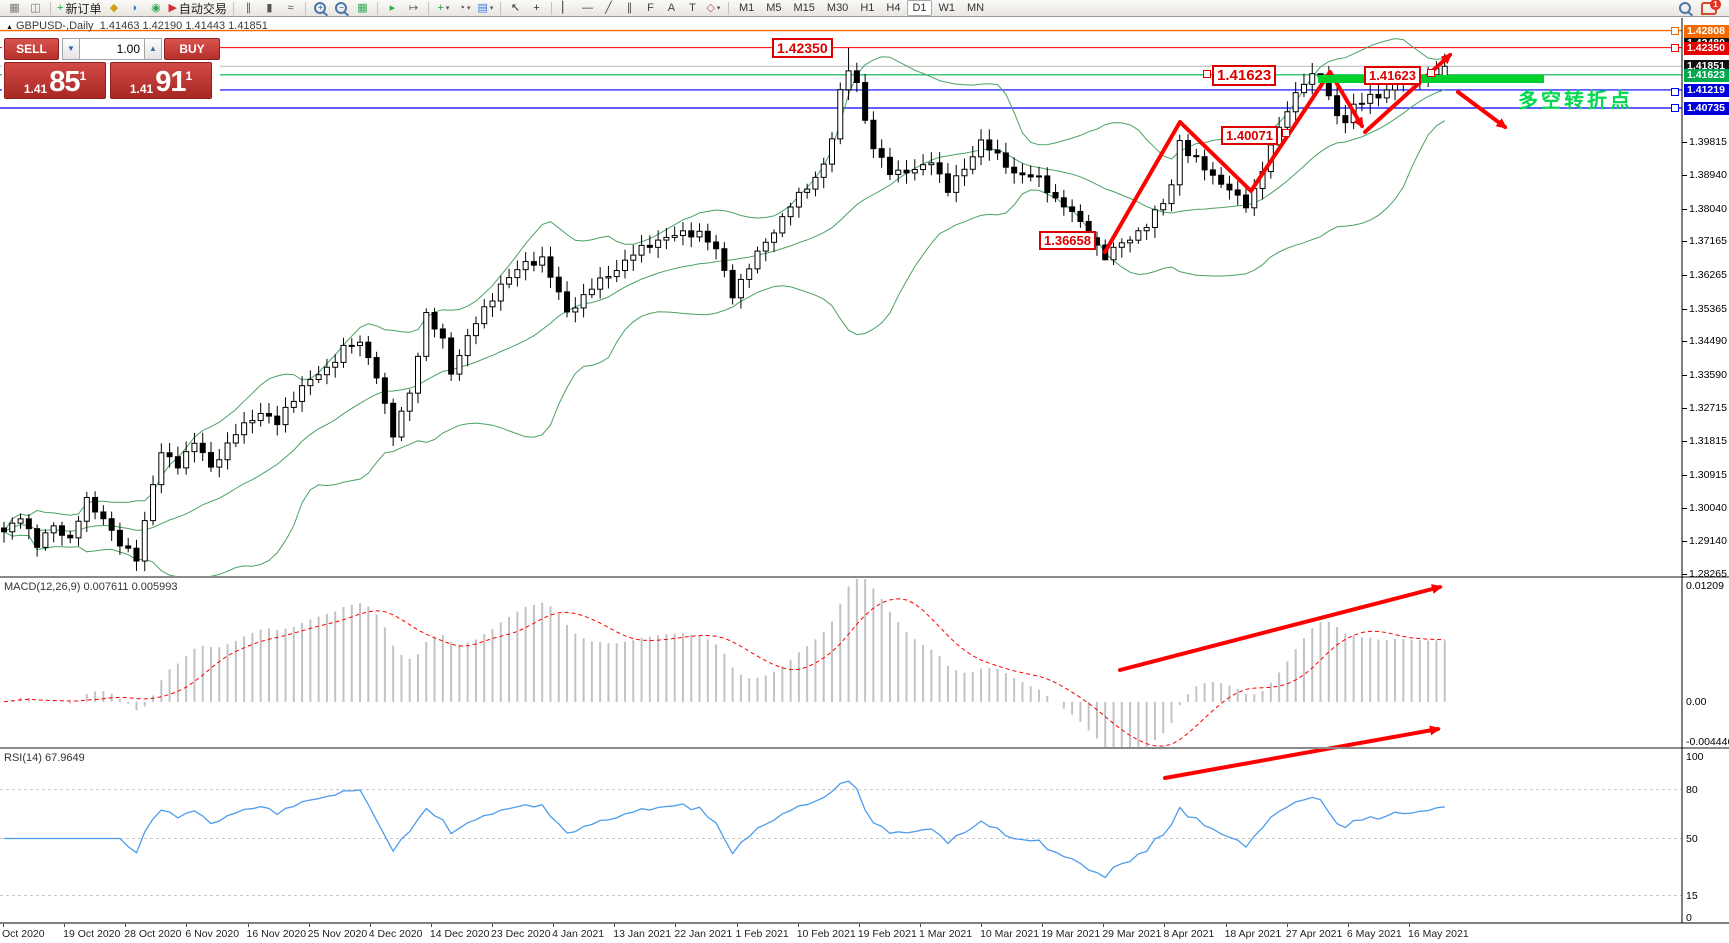 This screenshot has width=1729, height=943. What do you see at coordinates (1280, 628) in the screenshot?
I see `macd-trend-arrow` at bounding box center [1280, 628].